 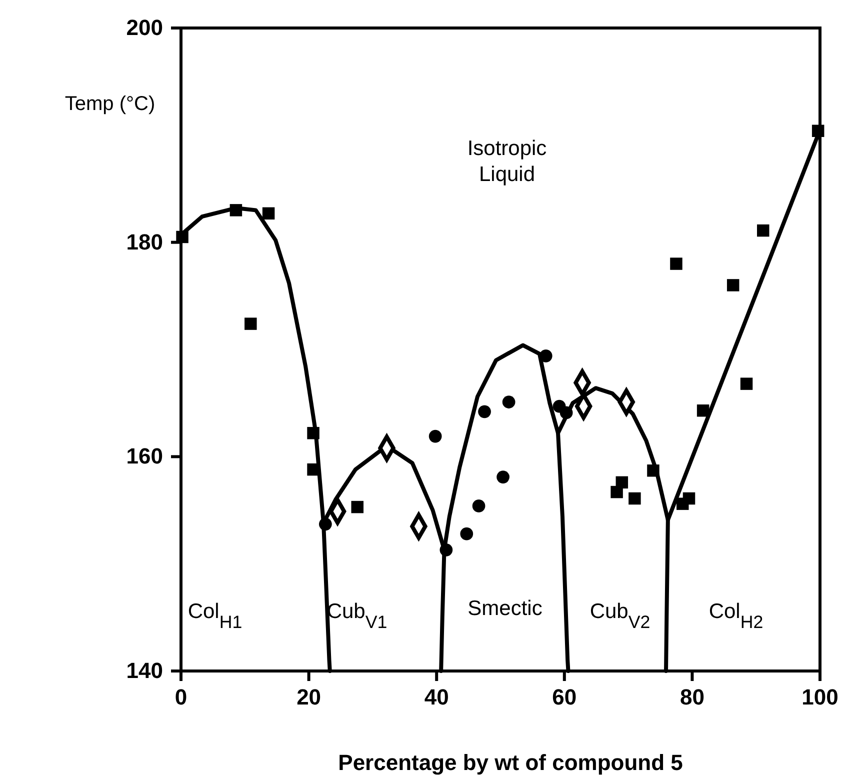 What do you see at coordinates (144, 456) in the screenshot?
I see `y-tick-label: 160` at bounding box center [144, 456].